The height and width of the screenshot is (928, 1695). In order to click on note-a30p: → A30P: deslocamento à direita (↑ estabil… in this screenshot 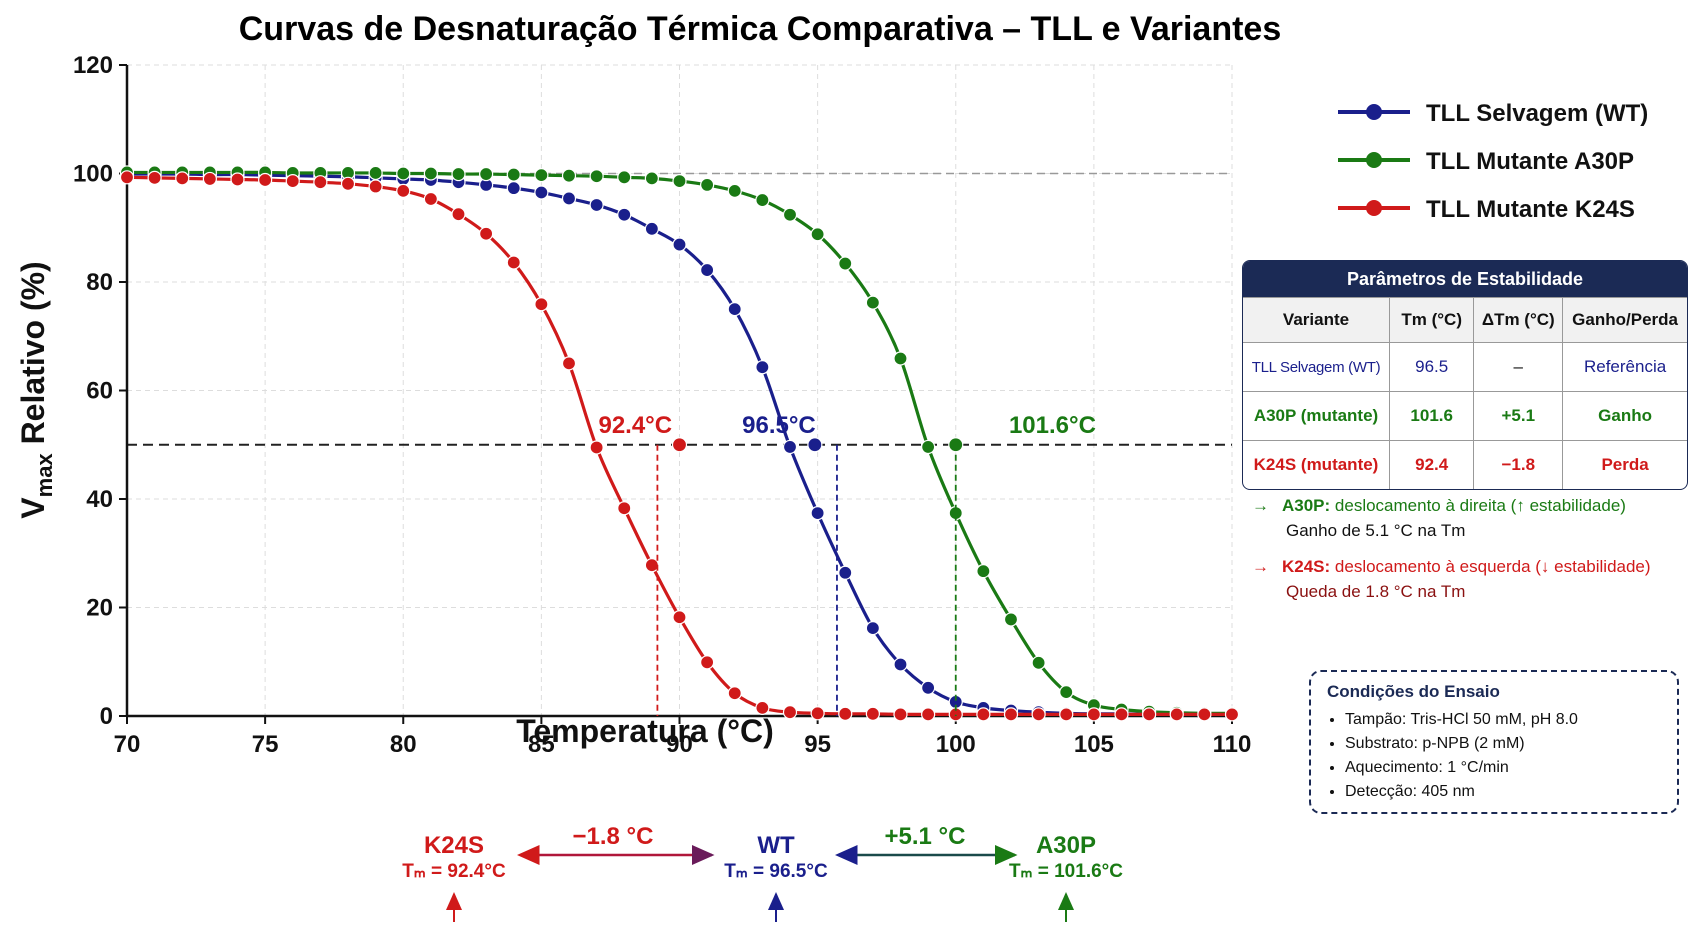, I will do `click(1439, 518)`.